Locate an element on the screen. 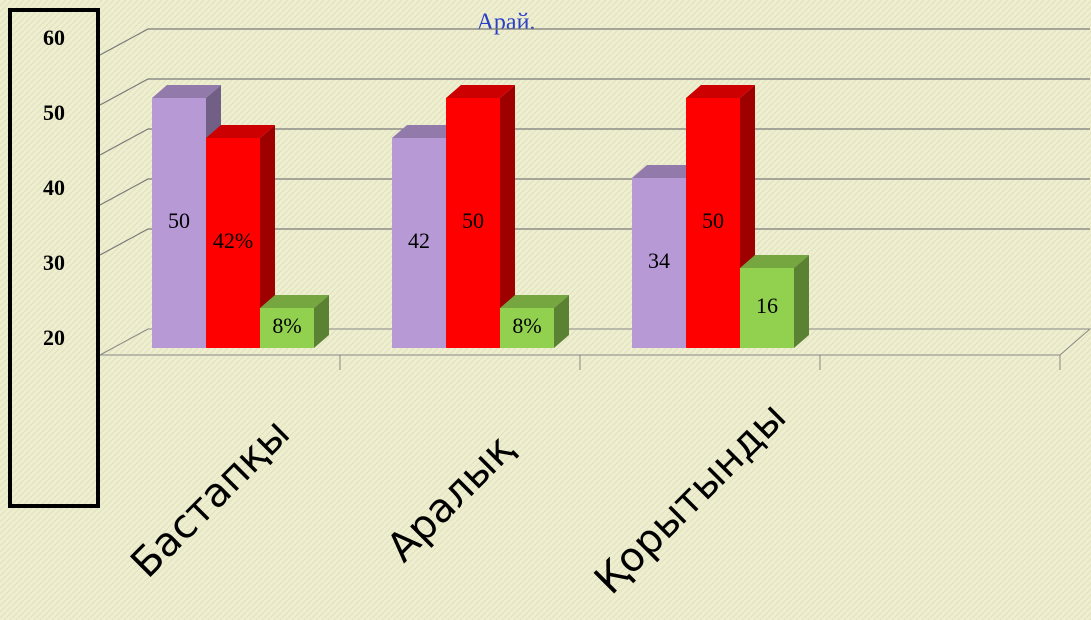 This screenshot has height=620, width=1091. data-label: 16 is located at coordinates (767, 305).